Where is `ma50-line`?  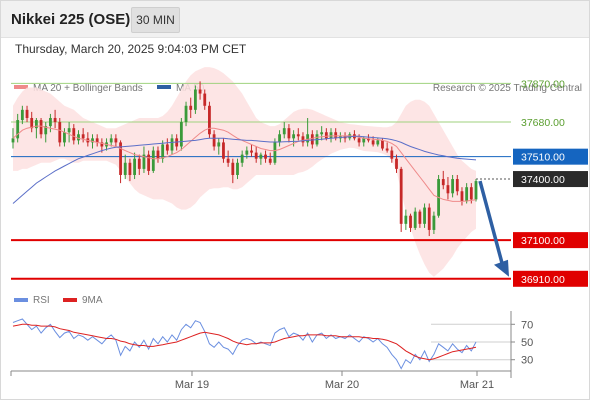
ma50-line is located at coordinates (244, 169).